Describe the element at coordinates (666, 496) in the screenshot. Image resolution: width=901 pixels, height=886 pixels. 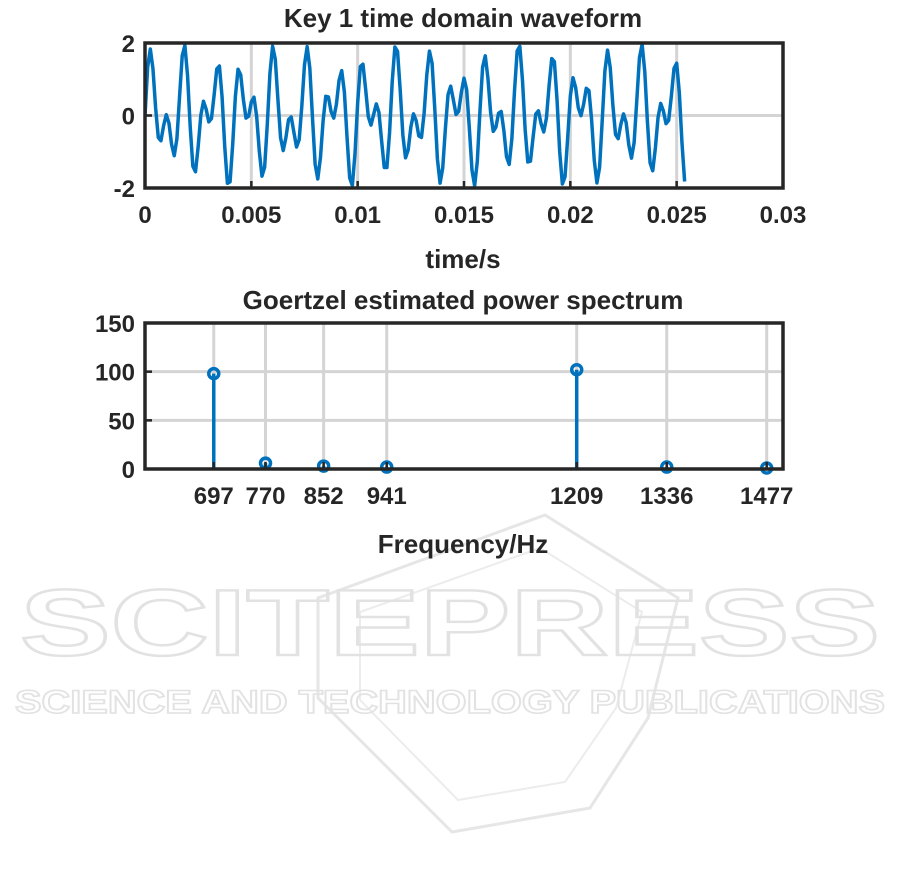
I see `spectrum-x-tick-label: 1336` at that location.